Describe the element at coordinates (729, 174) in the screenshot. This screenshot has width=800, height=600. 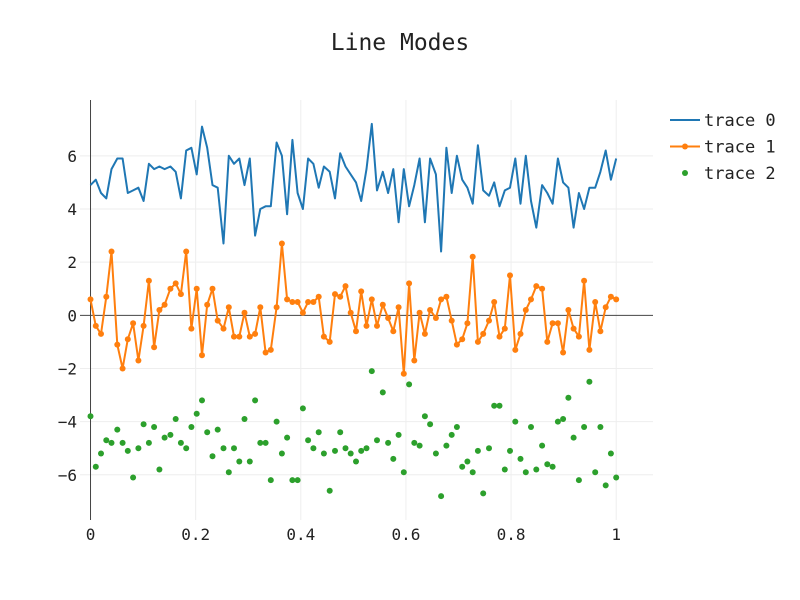
I see `legend-item-trace-2: trace 2` at that location.